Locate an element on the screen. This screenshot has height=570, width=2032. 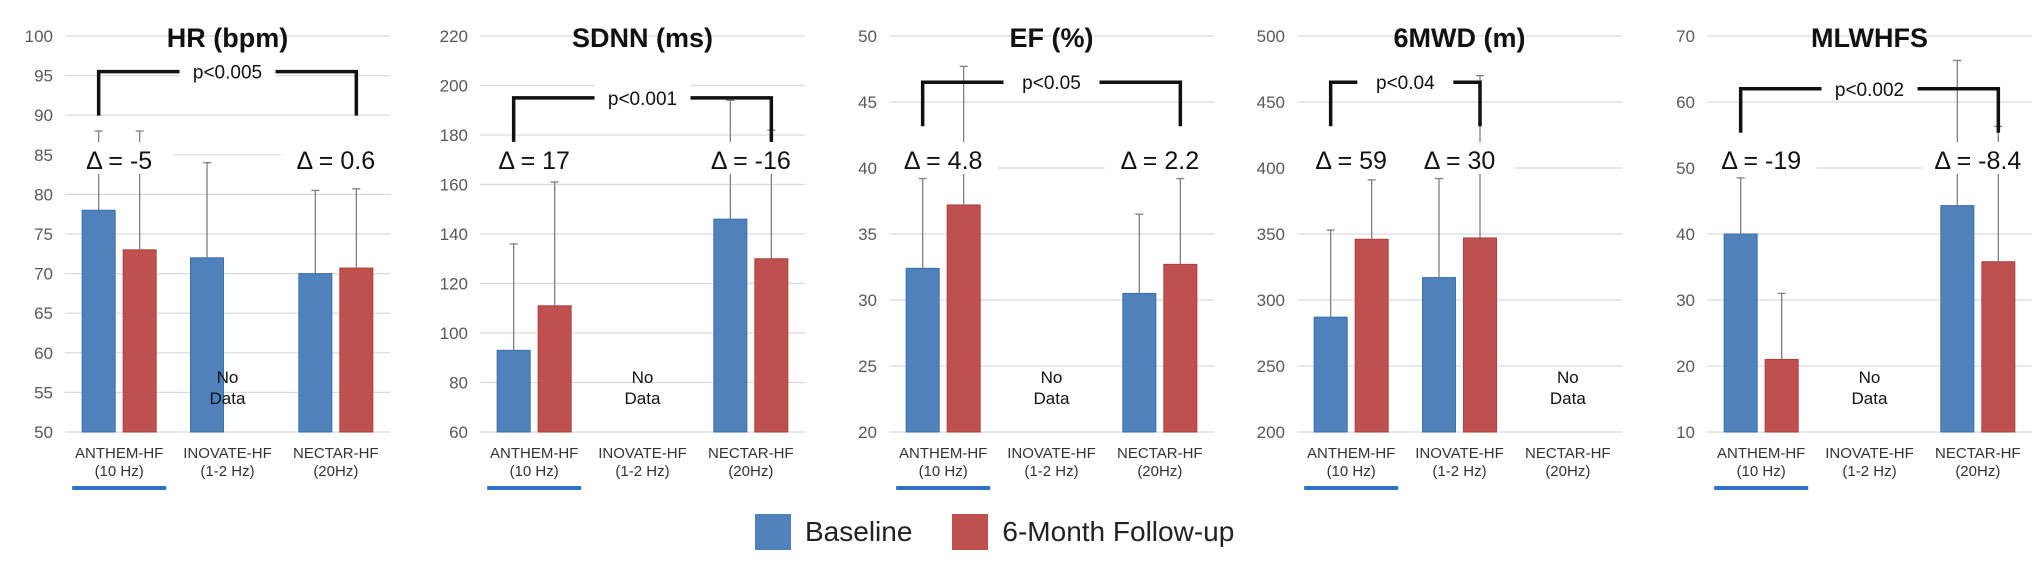
chart-title: EF (%) is located at coordinates (1052, 38).